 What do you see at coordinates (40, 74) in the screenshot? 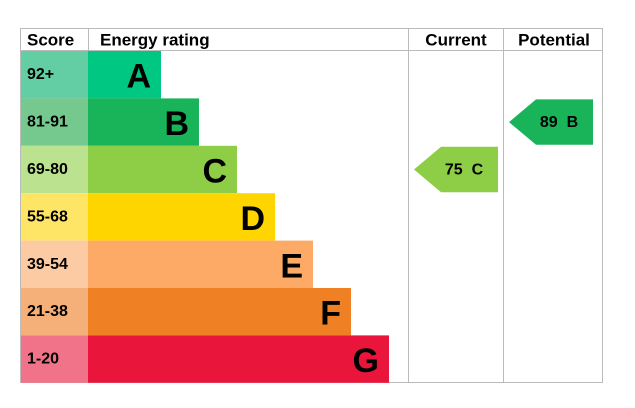
I see `score-range: 92+` at bounding box center [40, 74].